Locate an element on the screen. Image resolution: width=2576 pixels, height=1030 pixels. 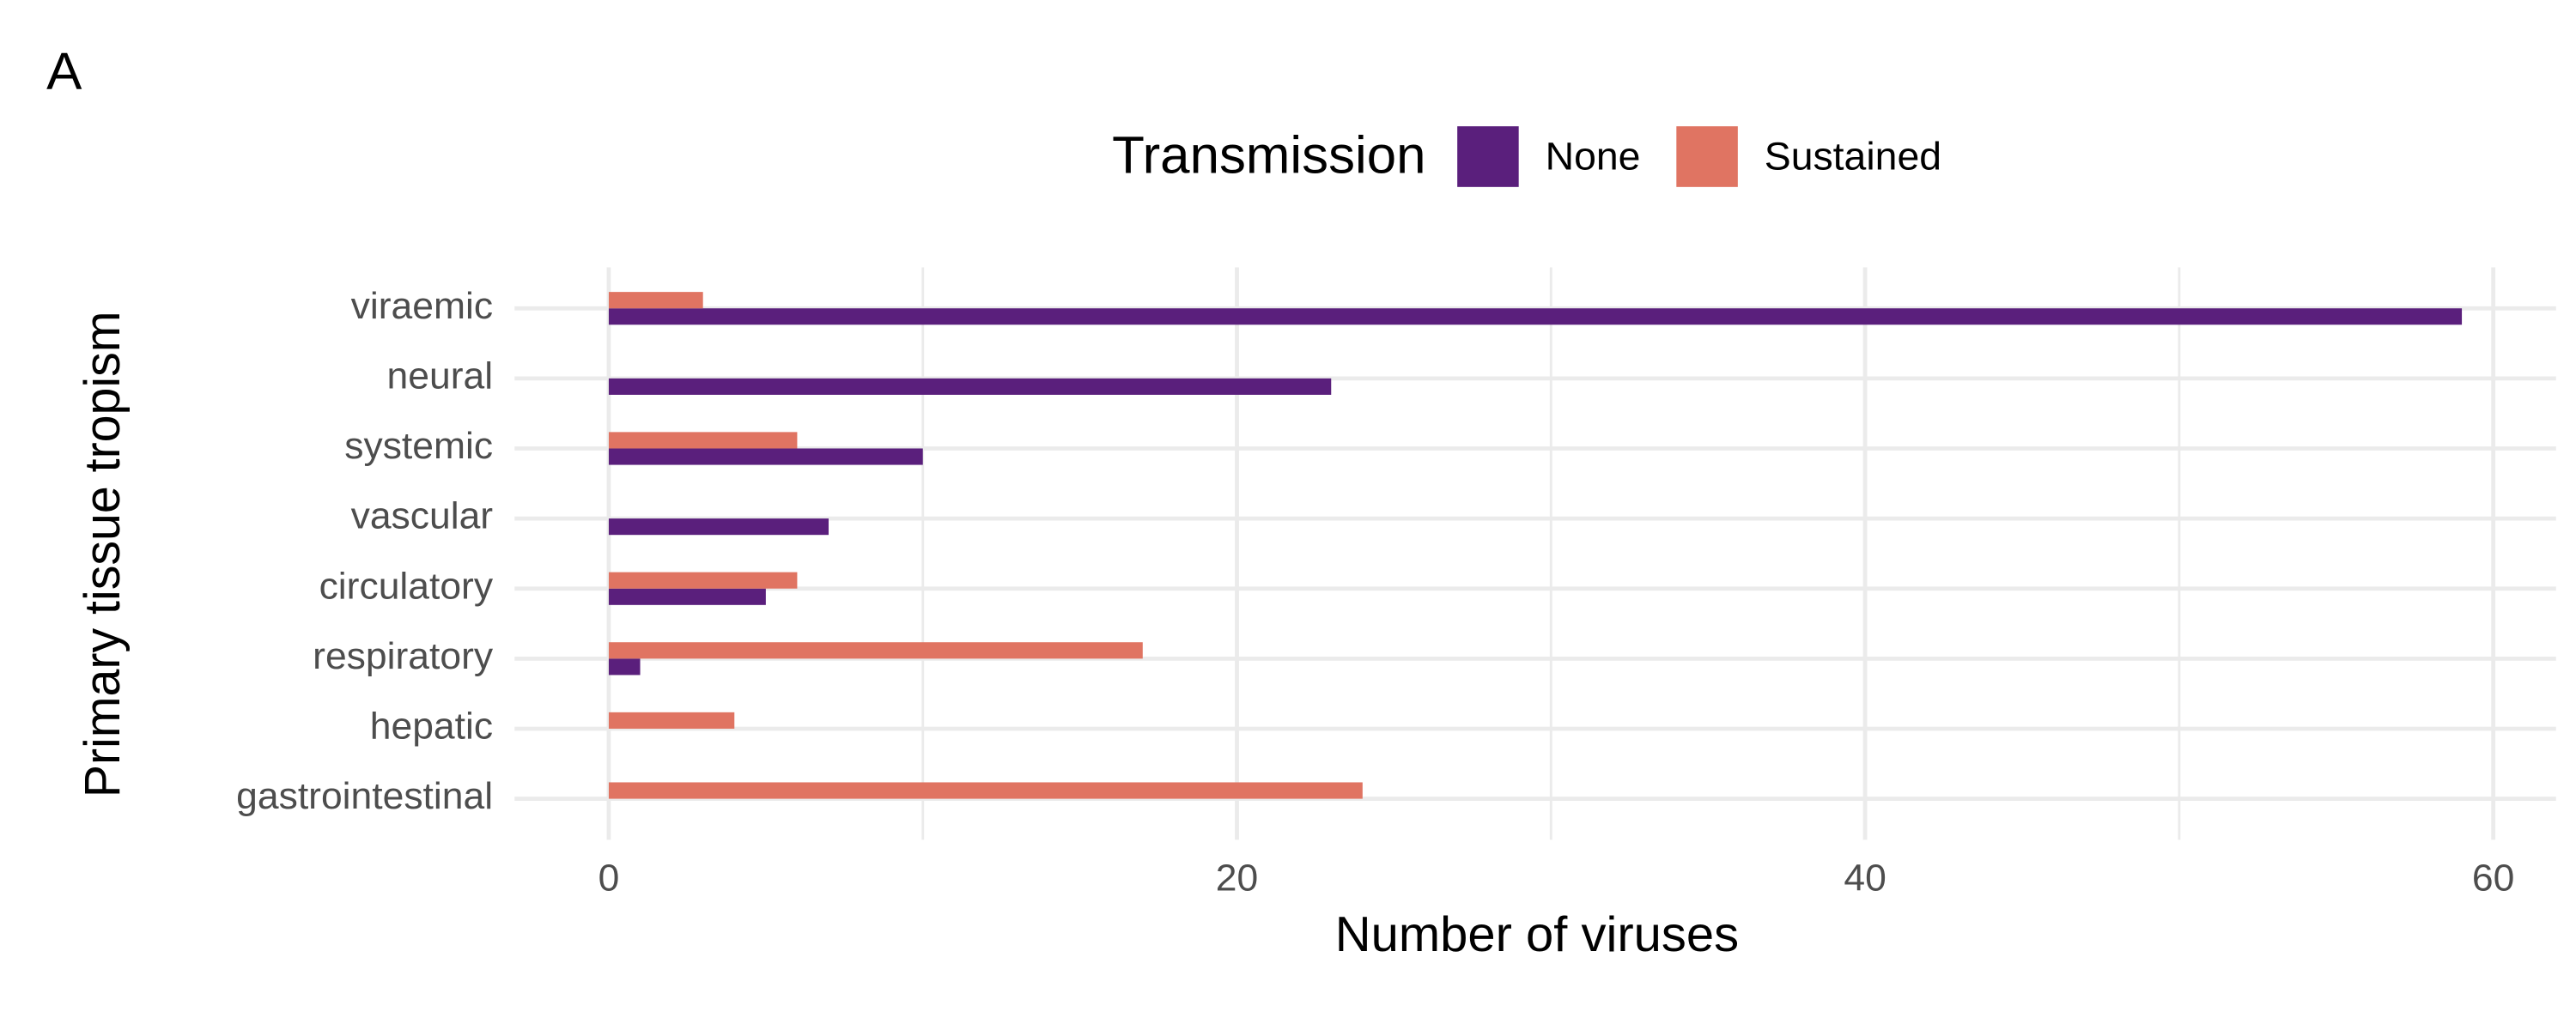
x-tick-label: 40 is located at coordinates (1865, 878).